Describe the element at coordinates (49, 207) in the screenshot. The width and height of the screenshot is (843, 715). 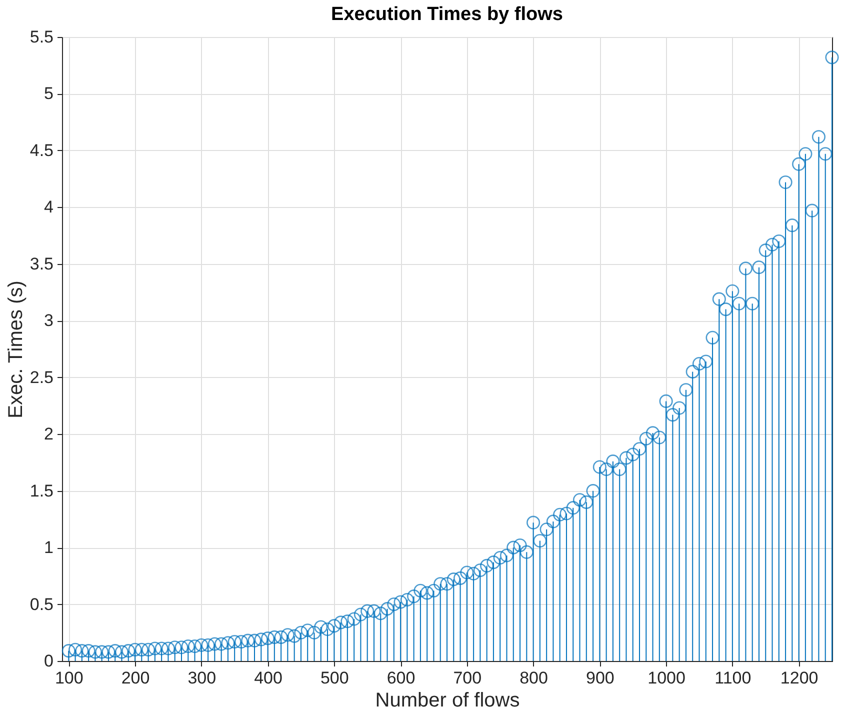
I see `y-tick-label: 4` at that location.